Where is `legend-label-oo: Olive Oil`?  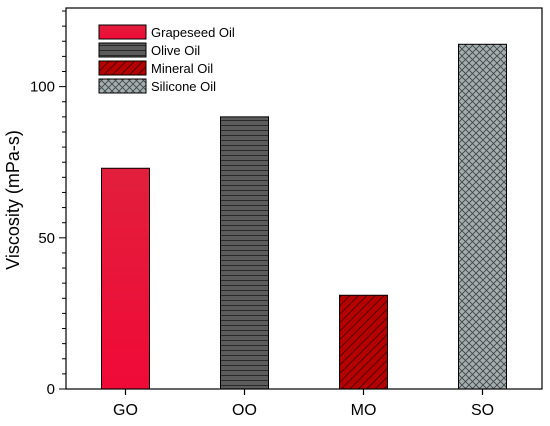 legend-label-oo: Olive Oil is located at coordinates (175, 50).